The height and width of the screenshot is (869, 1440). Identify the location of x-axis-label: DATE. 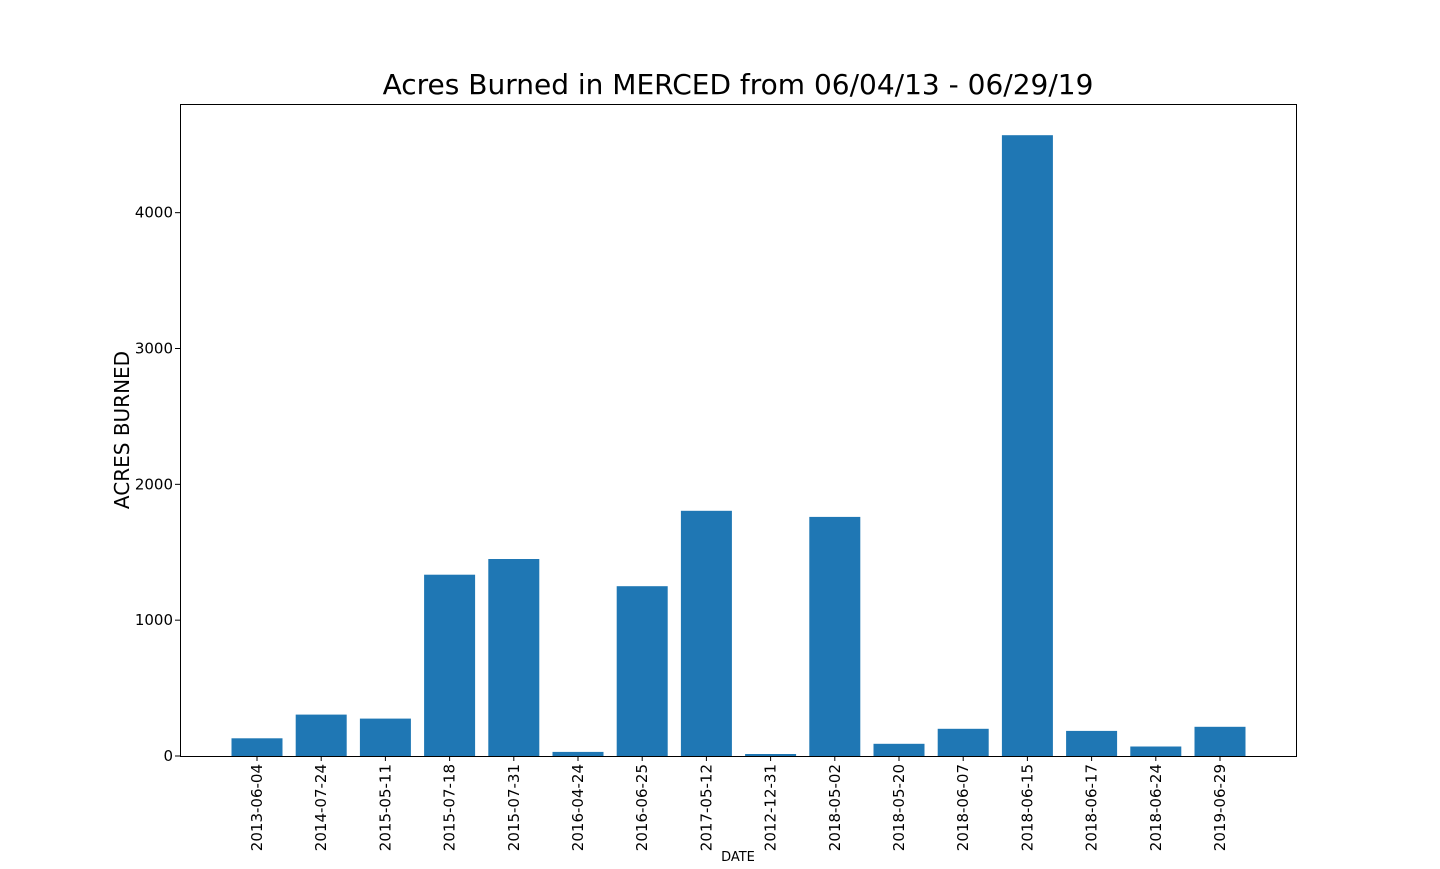
(738, 857).